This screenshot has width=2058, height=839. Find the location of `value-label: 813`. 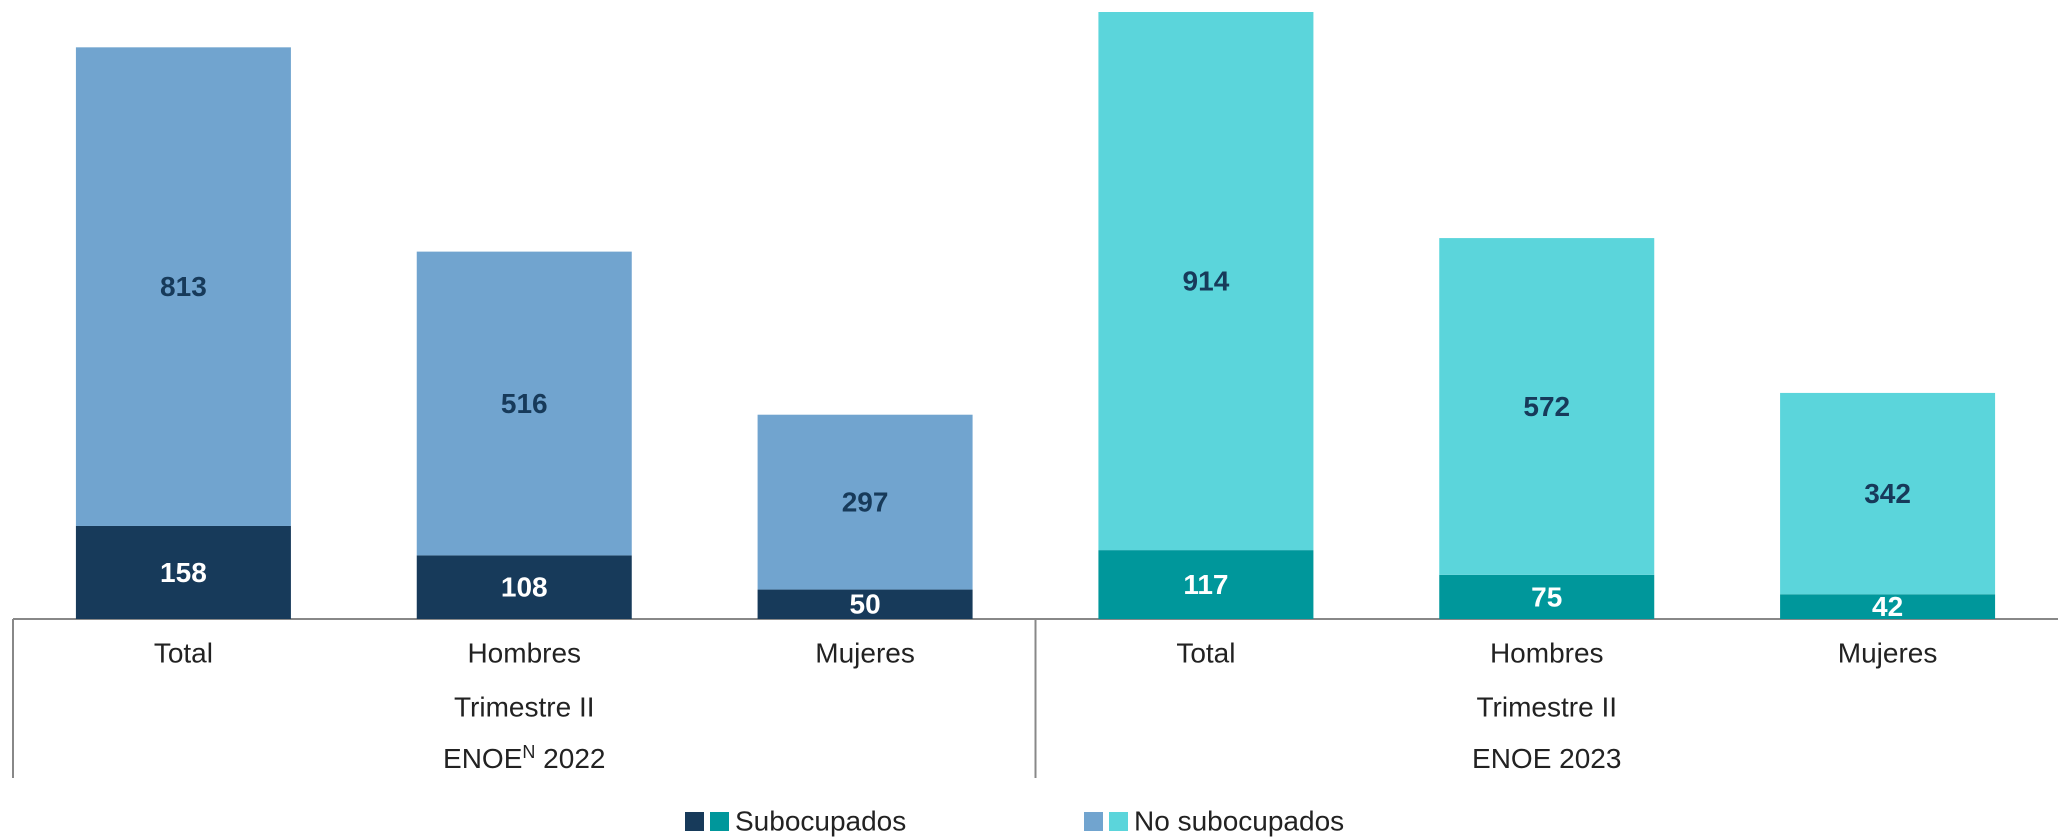

value-label: 813 is located at coordinates (183, 286).